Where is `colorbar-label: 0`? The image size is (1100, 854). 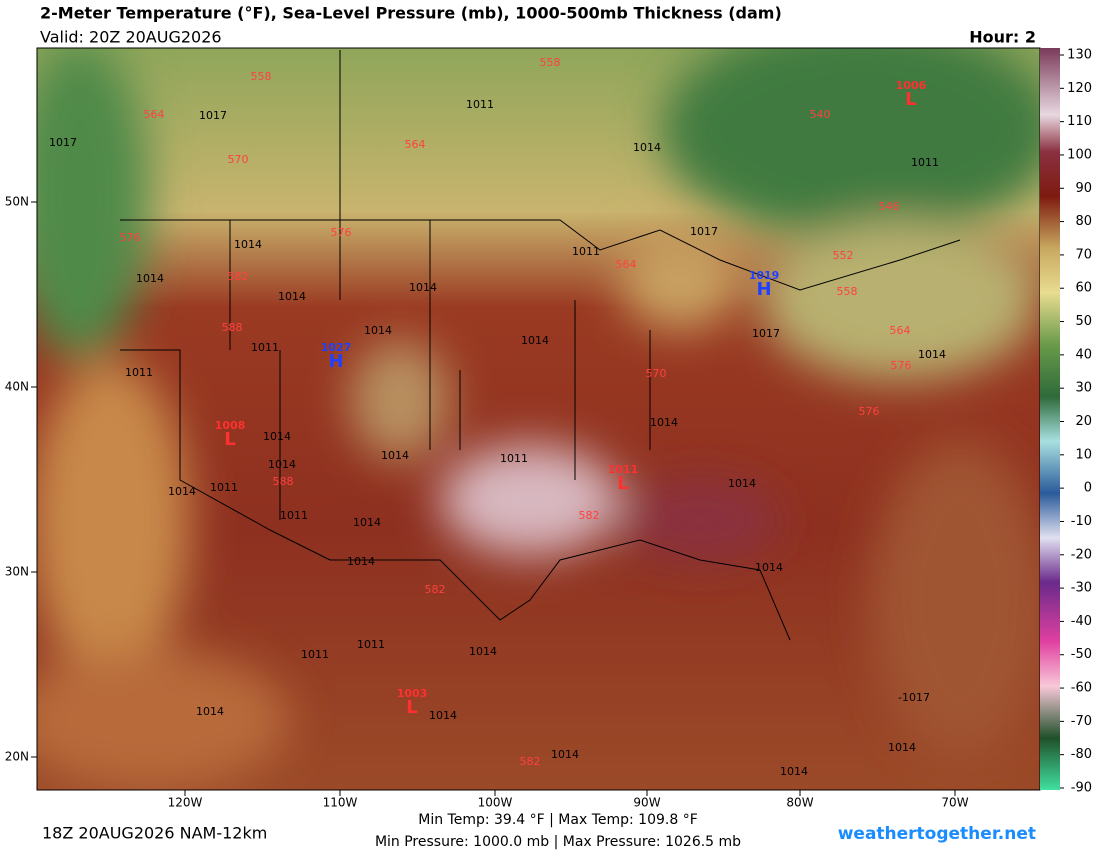 colorbar-label: 0 is located at coordinates (1088, 488).